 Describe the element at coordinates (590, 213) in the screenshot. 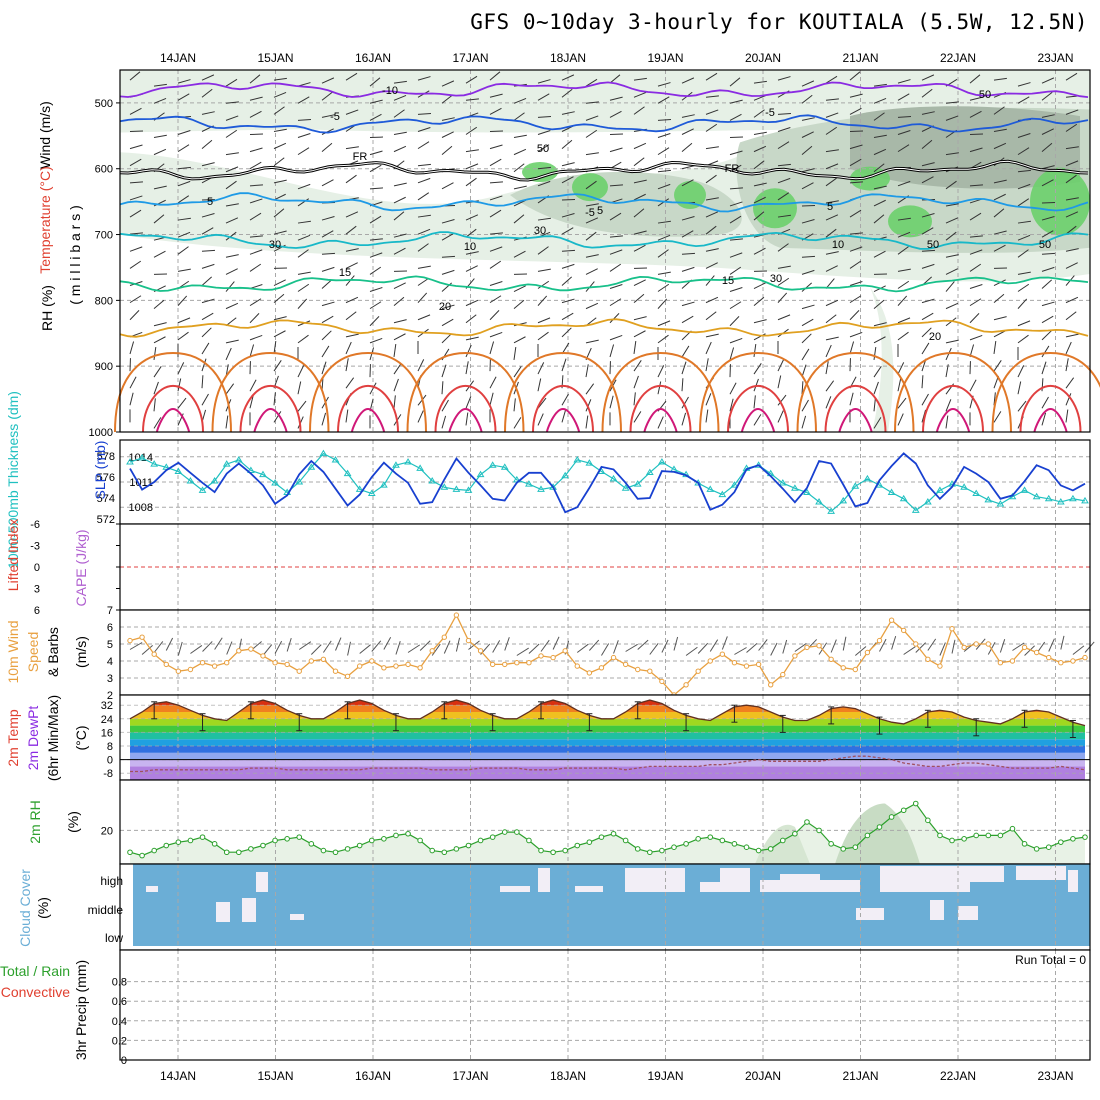

I see `contour-label: -5` at that location.